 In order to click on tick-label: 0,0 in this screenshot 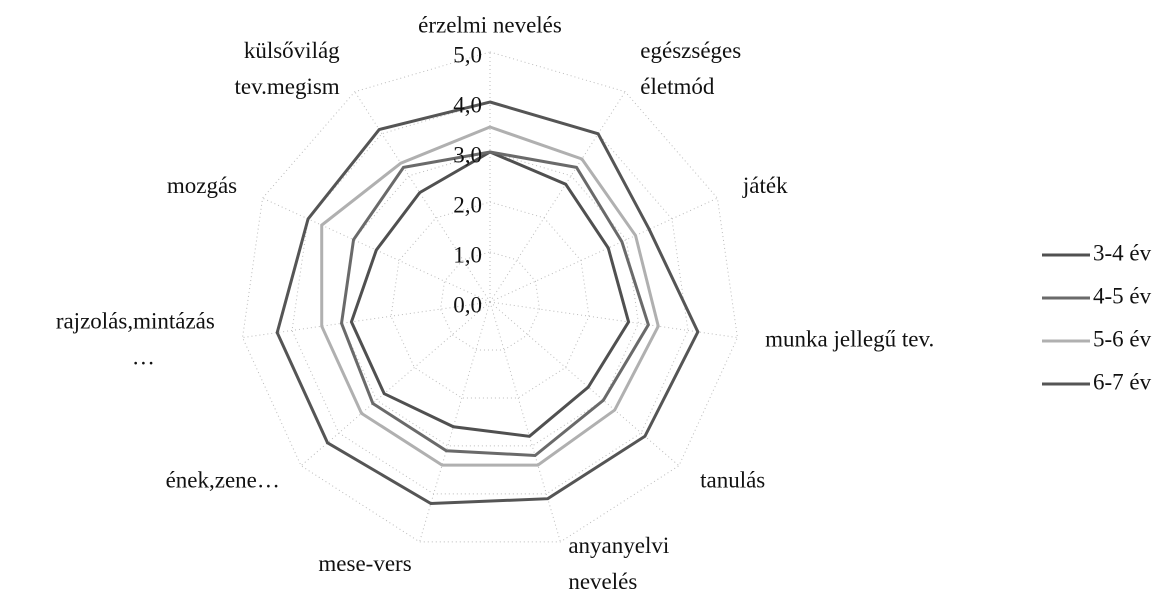, I will do `click(467, 304)`.